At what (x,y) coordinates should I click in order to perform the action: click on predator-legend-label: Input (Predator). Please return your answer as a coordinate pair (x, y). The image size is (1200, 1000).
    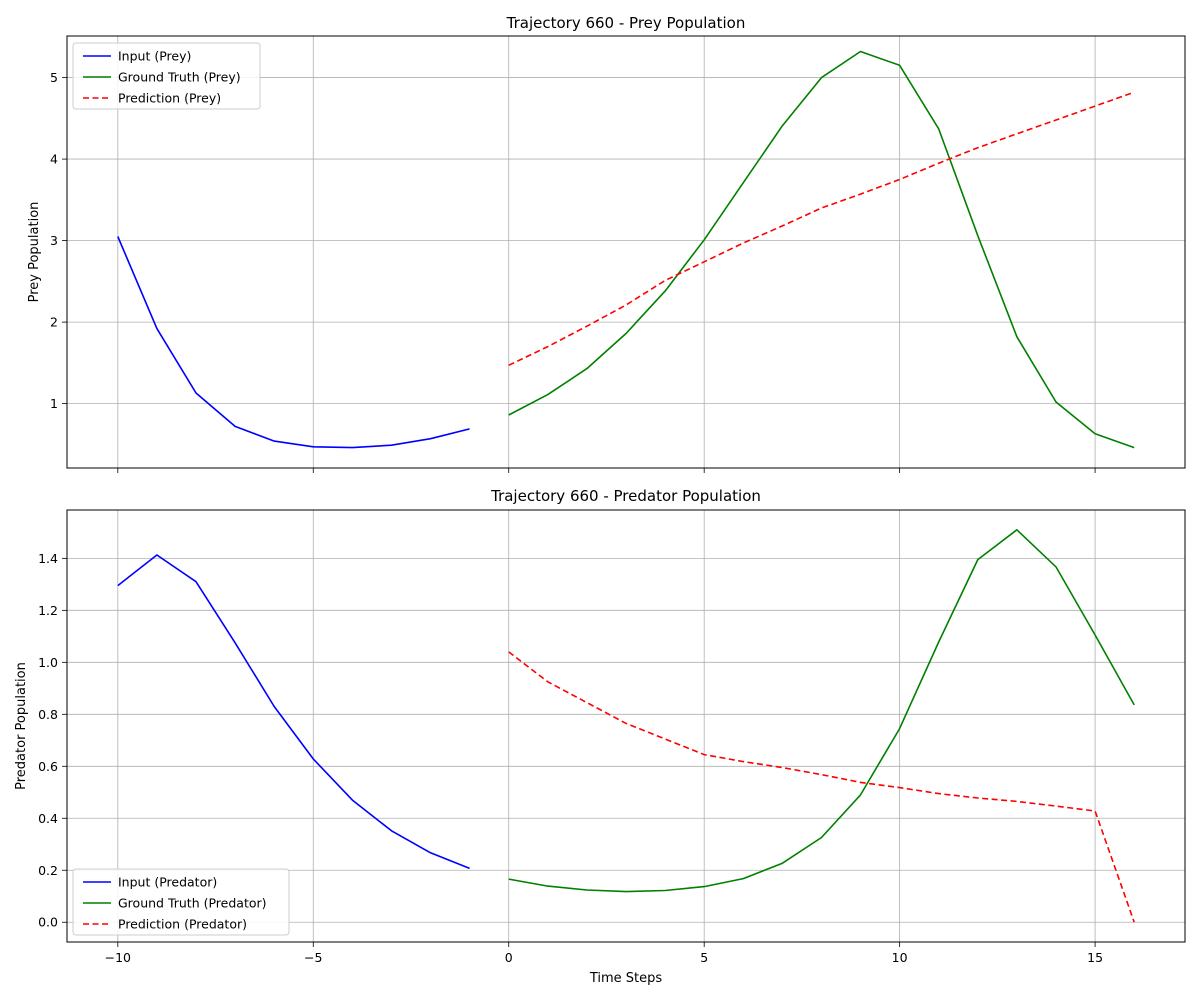
    Looking at the image, I should click on (167, 882).